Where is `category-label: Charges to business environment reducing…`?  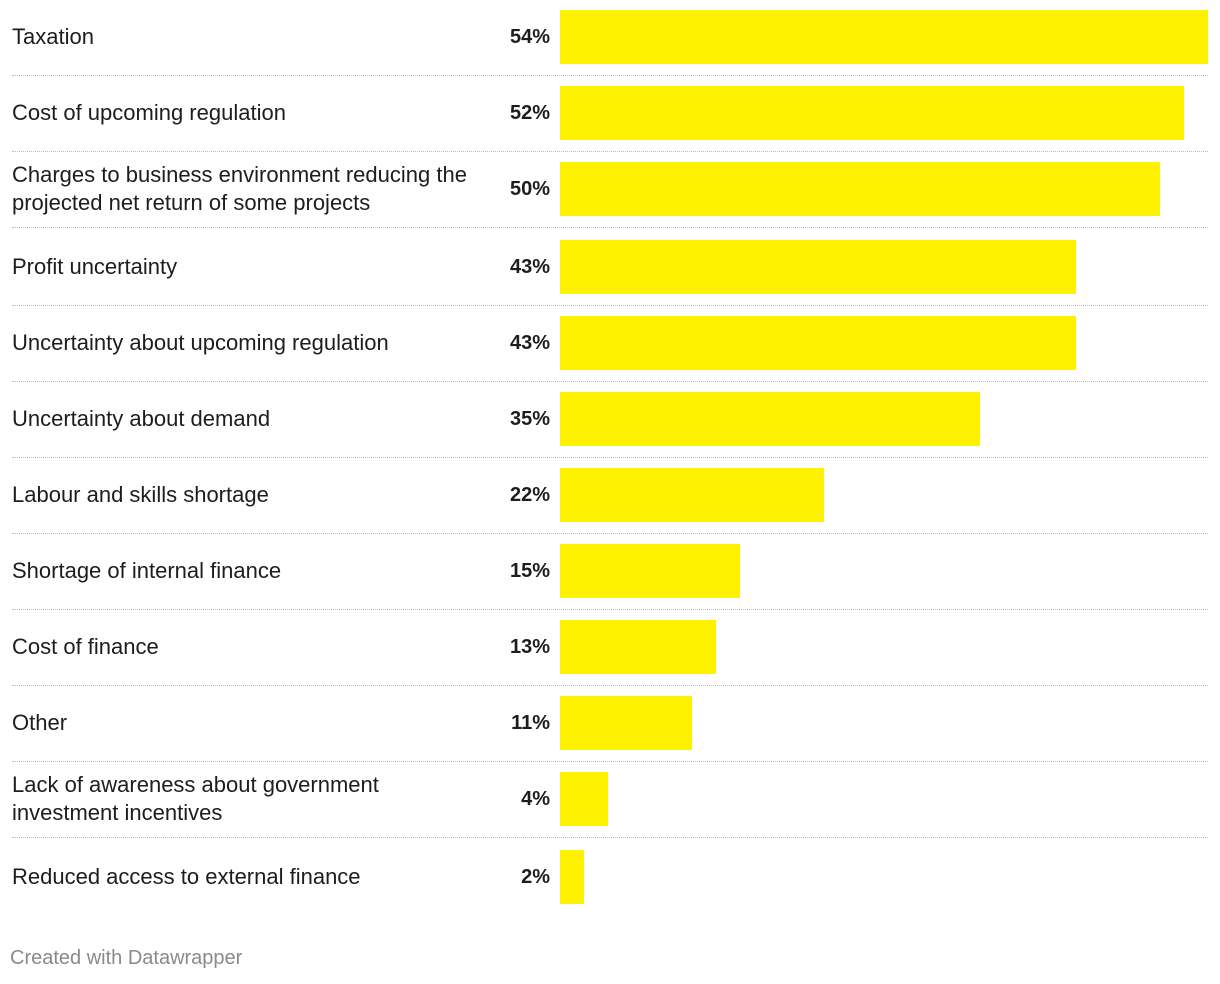 category-label: Charges to business environment reducing… is located at coordinates (239, 188).